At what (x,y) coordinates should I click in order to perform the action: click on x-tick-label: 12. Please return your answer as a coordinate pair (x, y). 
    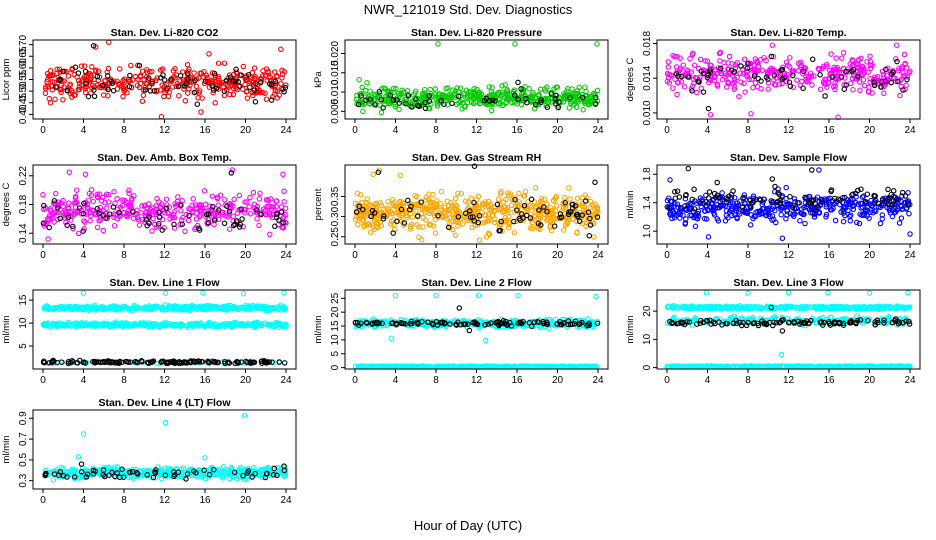
    Looking at the image, I should click on (789, 255).